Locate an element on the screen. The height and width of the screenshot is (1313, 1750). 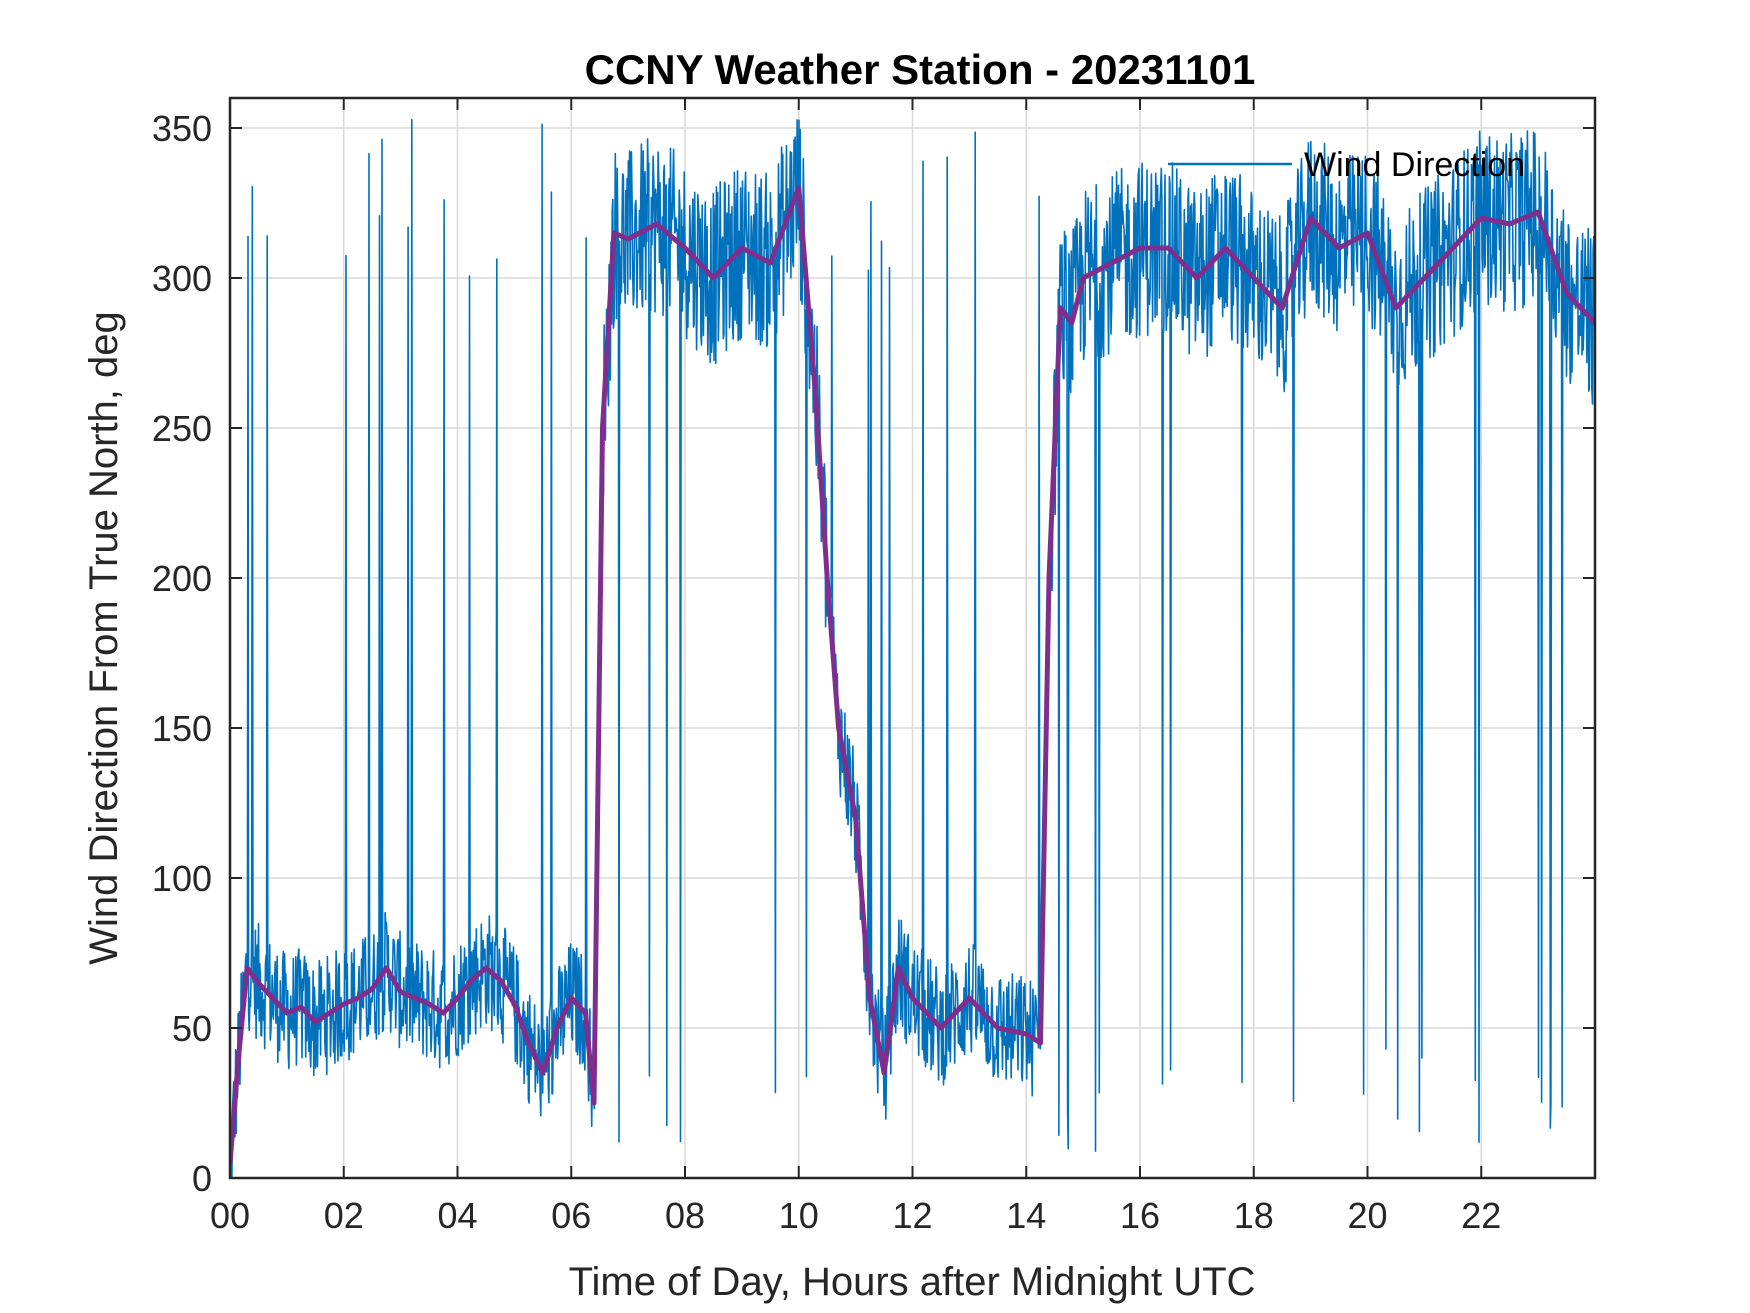
x-tick-label: 04 is located at coordinates (457, 1215).